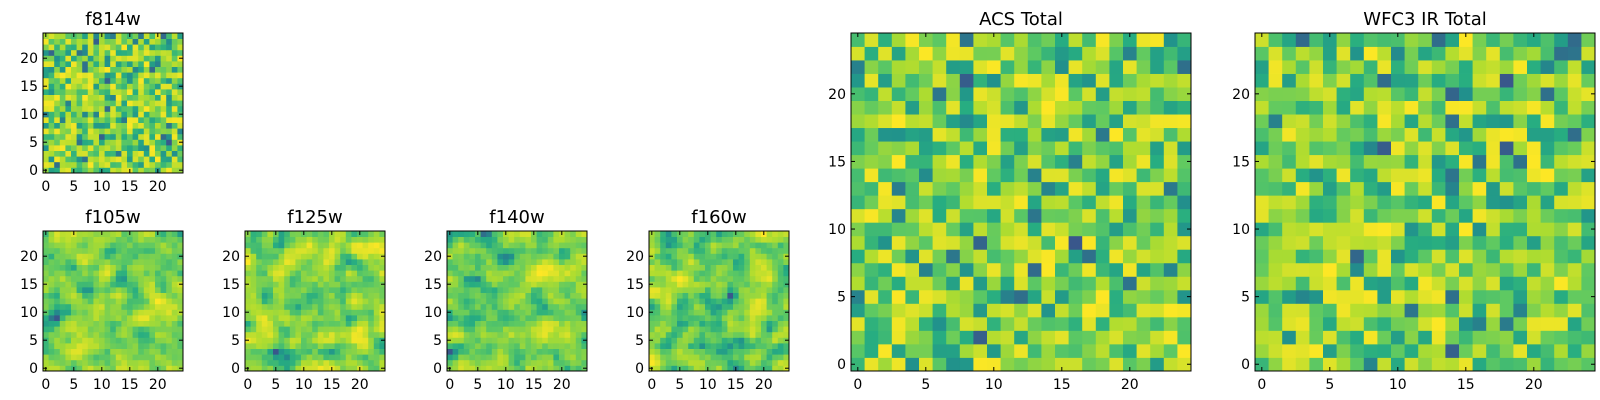  I want to click on y-tick-label: 0, so click(33, 171).